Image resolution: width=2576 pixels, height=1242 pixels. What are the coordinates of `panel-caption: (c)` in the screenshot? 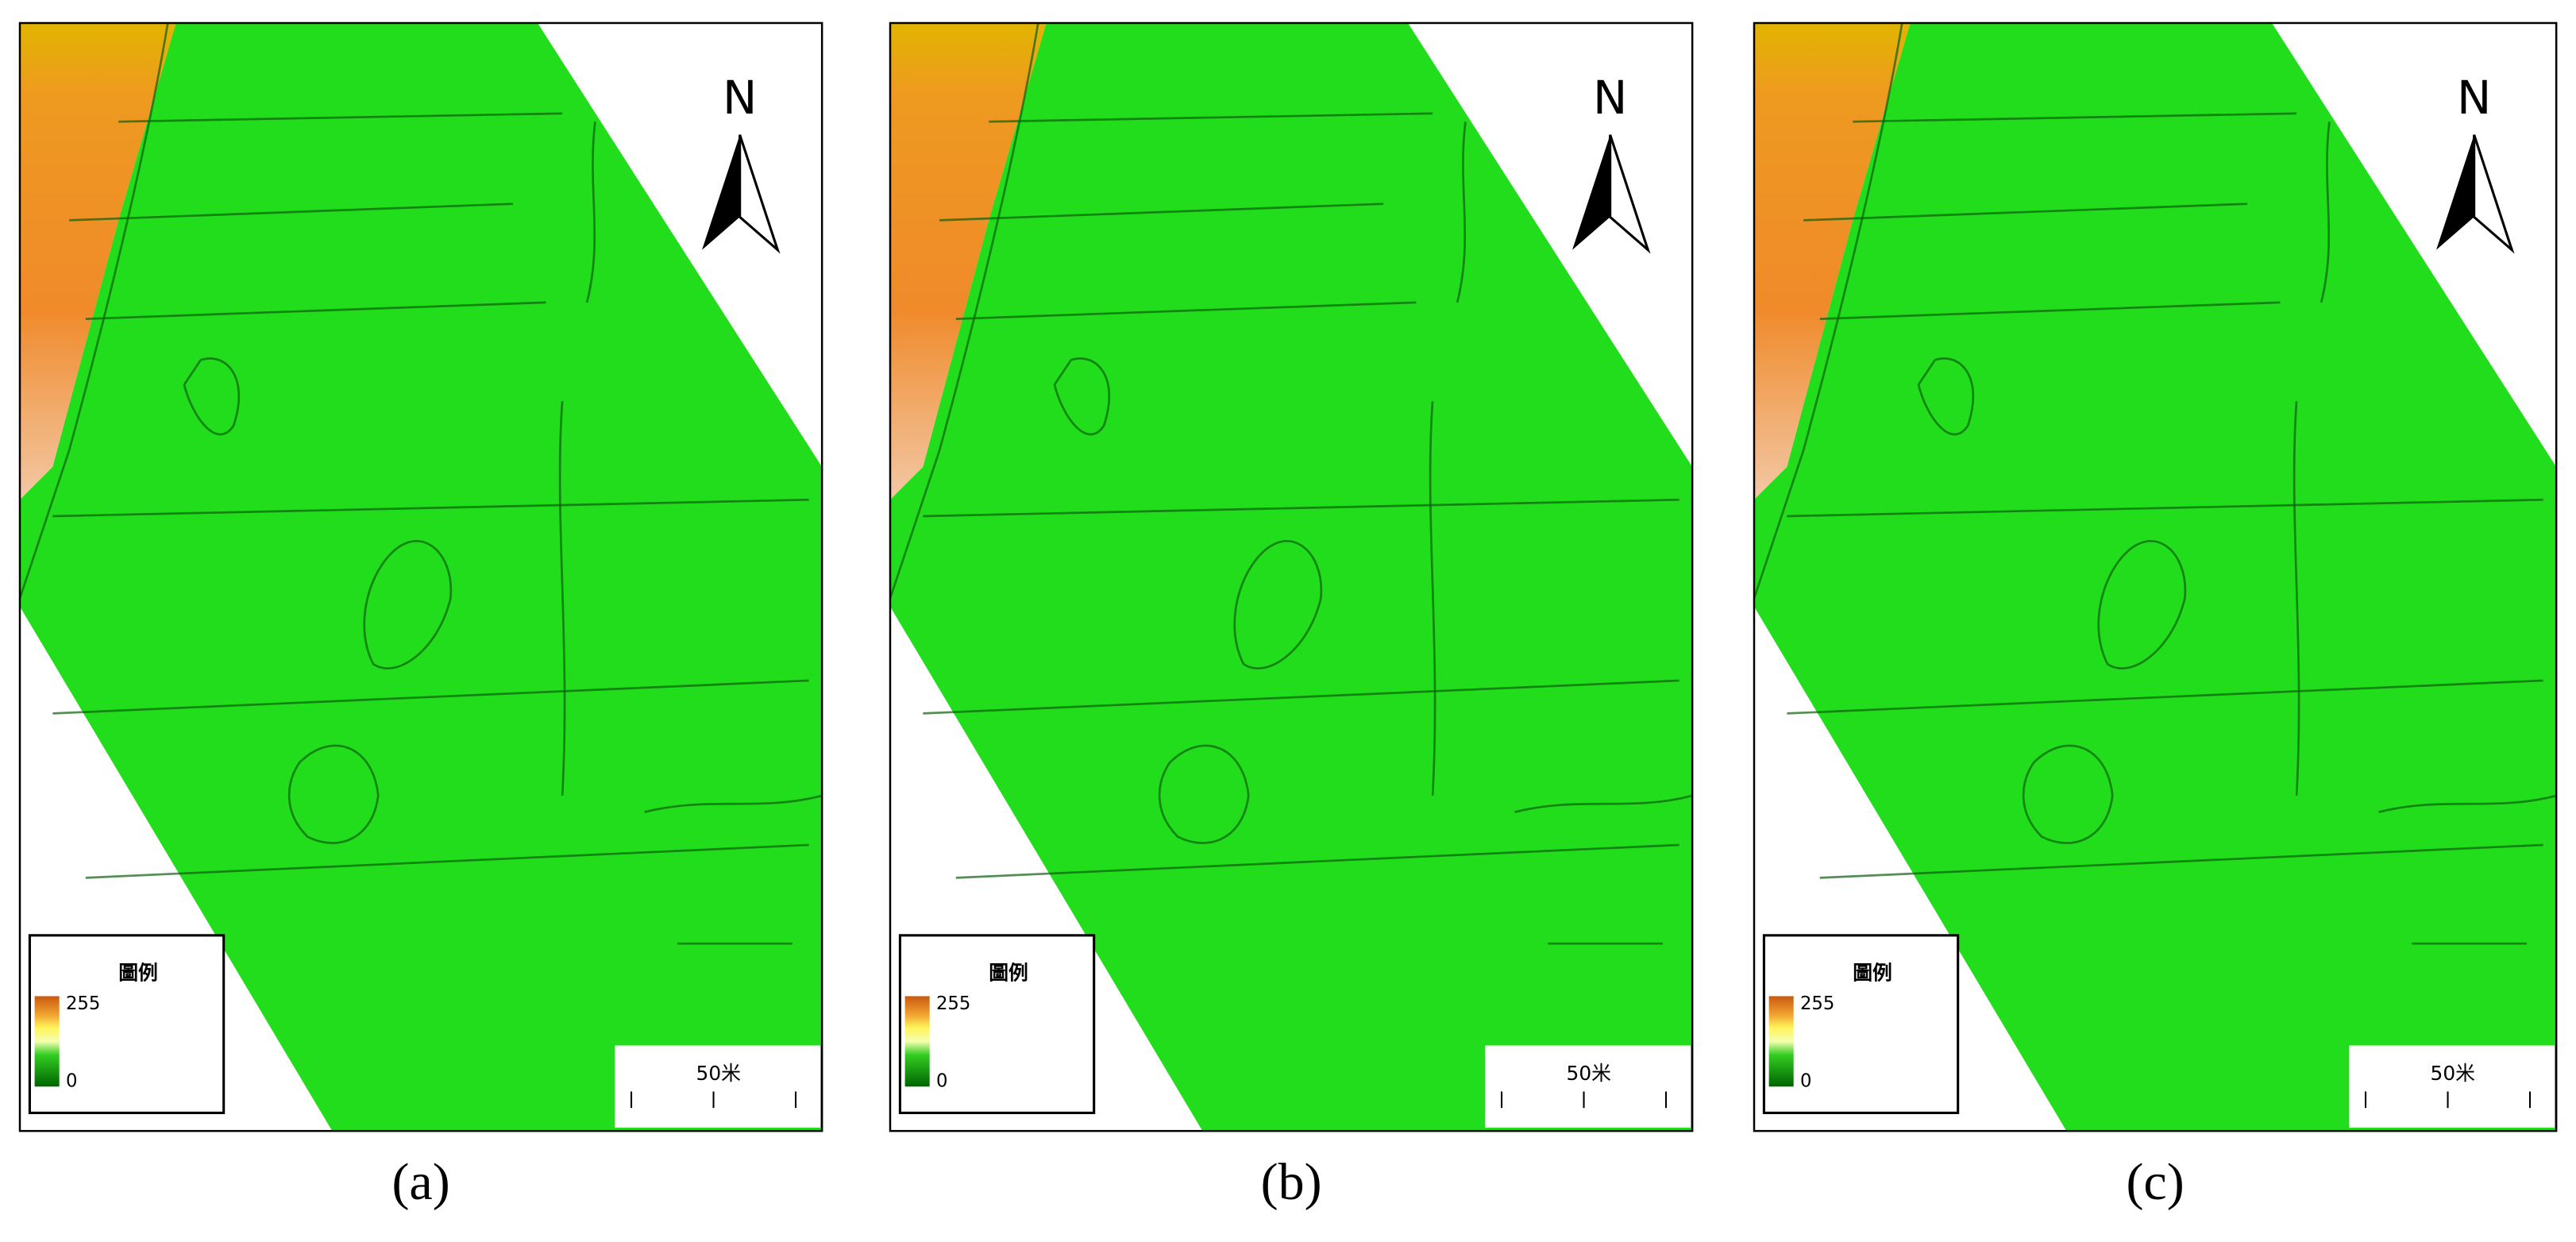 It's located at (2155, 1182).